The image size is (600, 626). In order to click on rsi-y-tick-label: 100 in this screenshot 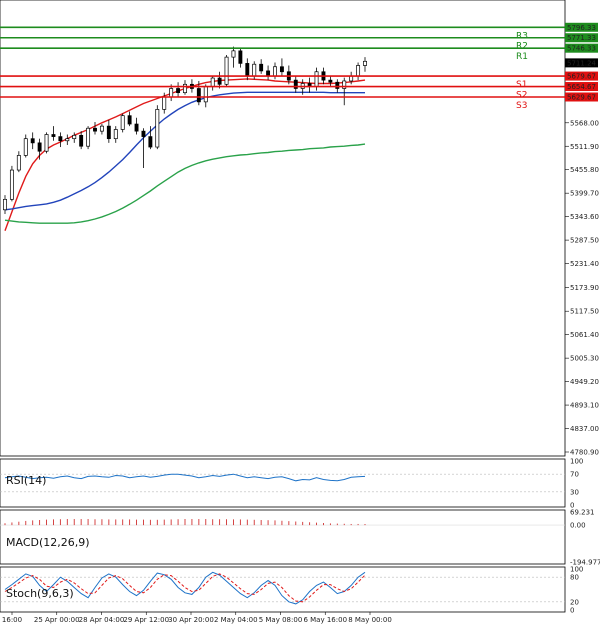, I will do `click(576, 462)`.